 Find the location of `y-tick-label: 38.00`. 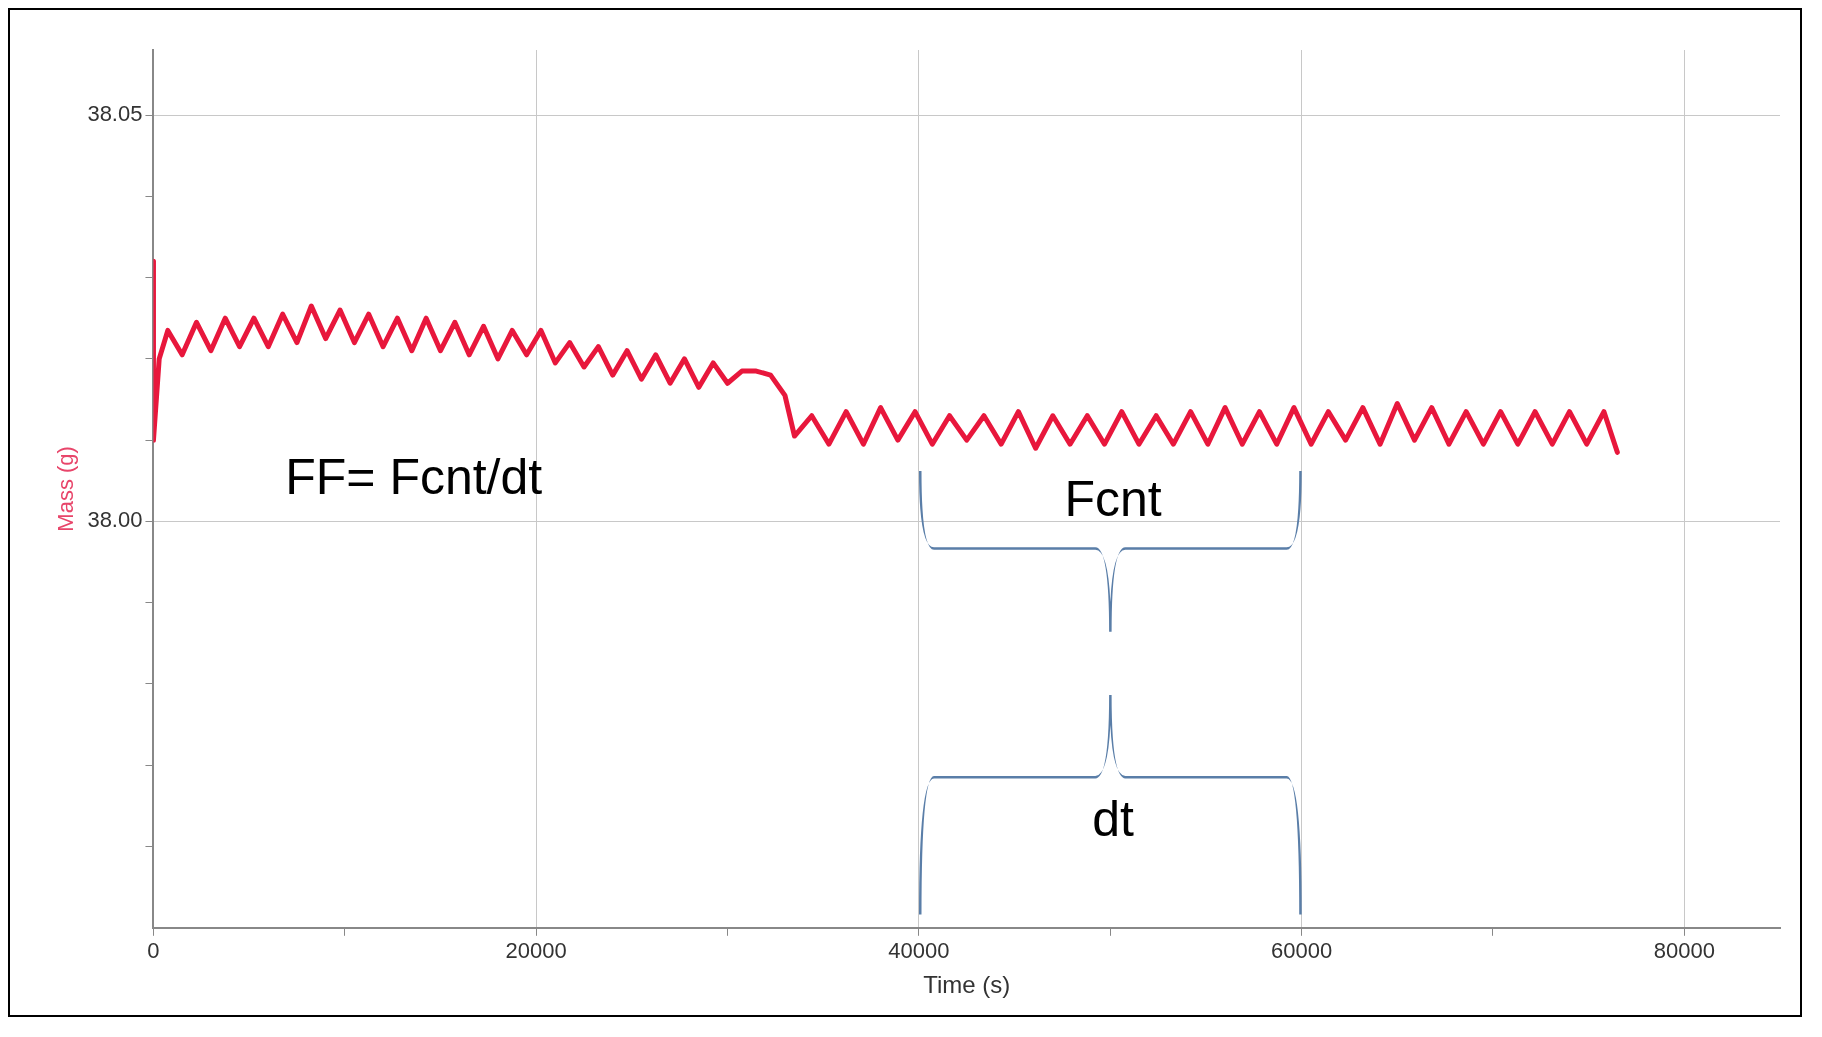

y-tick-label: 38.00 is located at coordinates (115, 520).